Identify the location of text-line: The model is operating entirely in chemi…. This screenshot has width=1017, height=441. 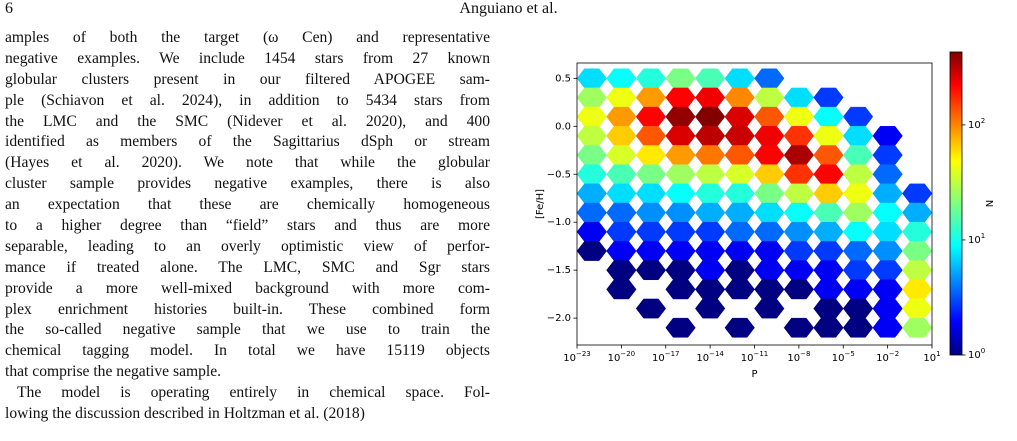
(253, 393).